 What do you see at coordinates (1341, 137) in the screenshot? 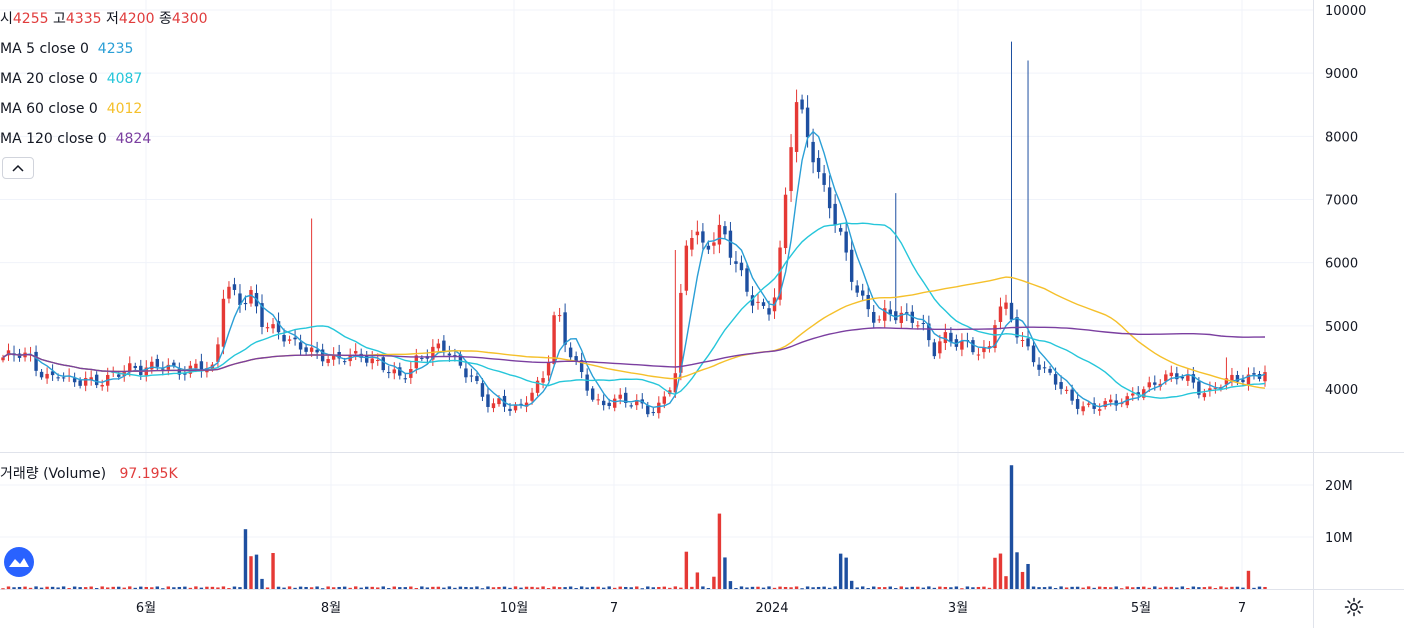
I see `price-tick-label: 8000` at bounding box center [1341, 137].